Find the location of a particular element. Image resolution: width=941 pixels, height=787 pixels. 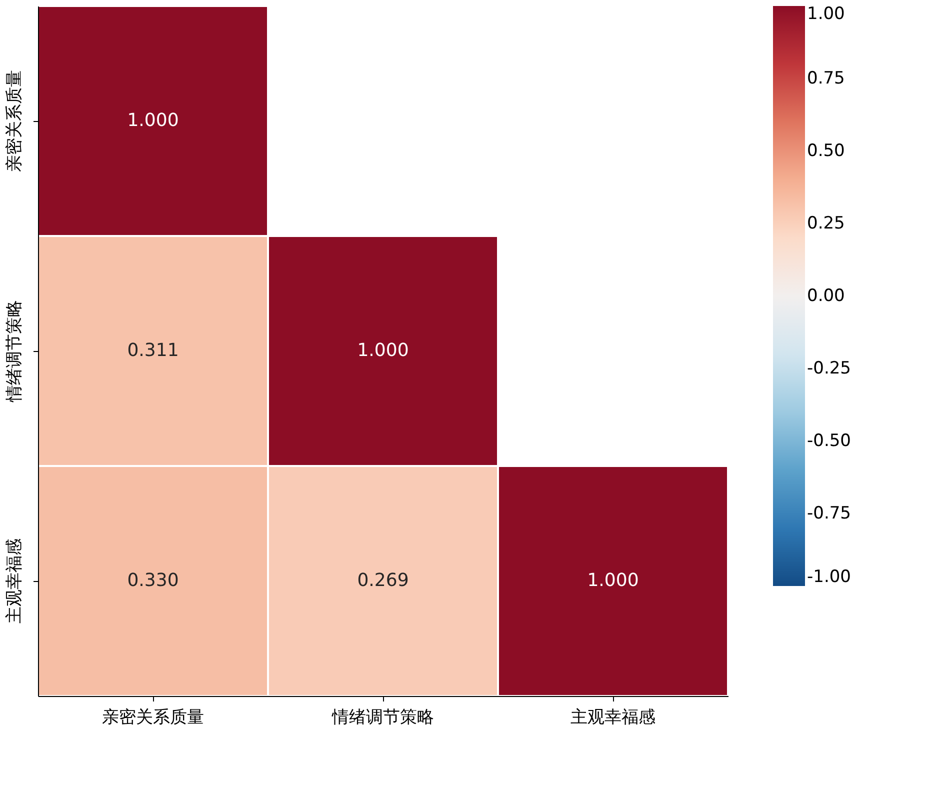

color-bar-label: -1.00 is located at coordinates (829, 577).